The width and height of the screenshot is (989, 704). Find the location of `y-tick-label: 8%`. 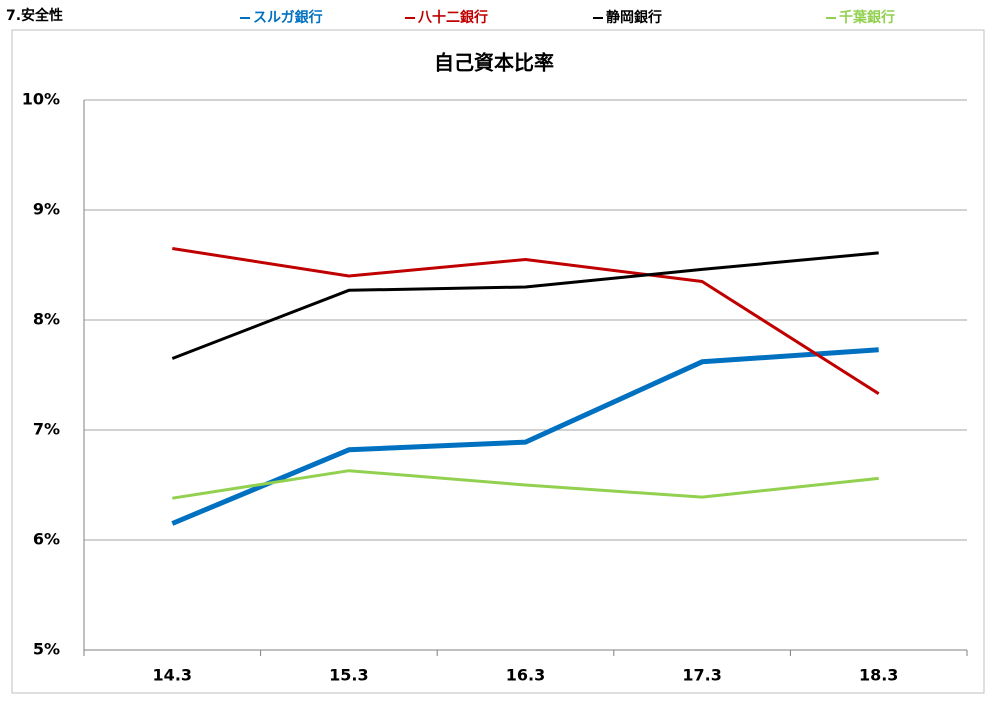

y-tick-label: 8% is located at coordinates (46, 319).